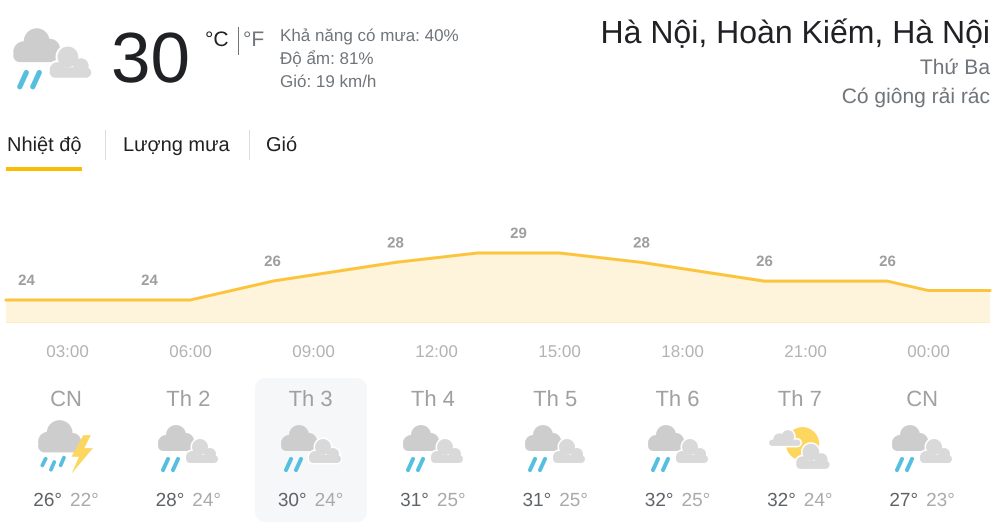 Image resolution: width=1000 pixels, height=528 pixels. Describe the element at coordinates (282, 145) in the screenshot. I see `text: Gió` at that location.